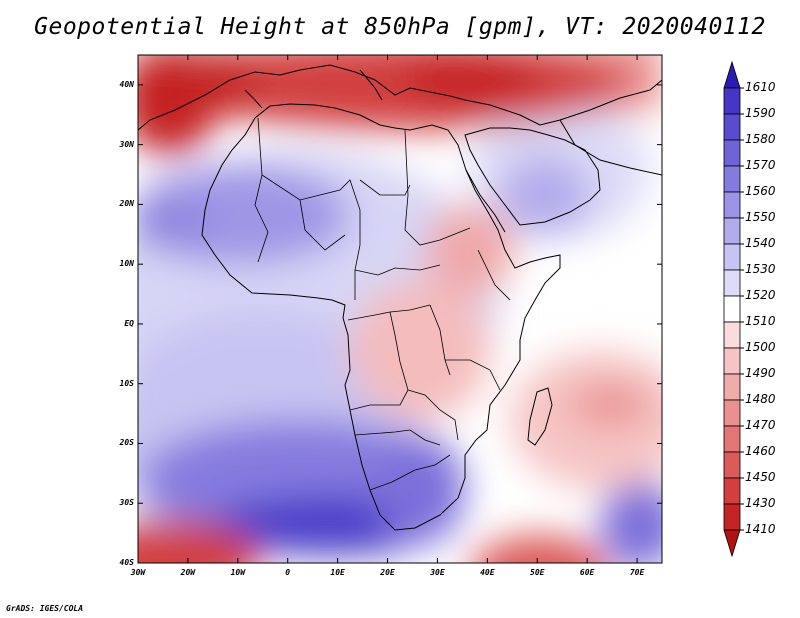 The height and width of the screenshot is (618, 800). What do you see at coordinates (487, 572) in the screenshot?
I see `lon-label: 40E` at bounding box center [487, 572].